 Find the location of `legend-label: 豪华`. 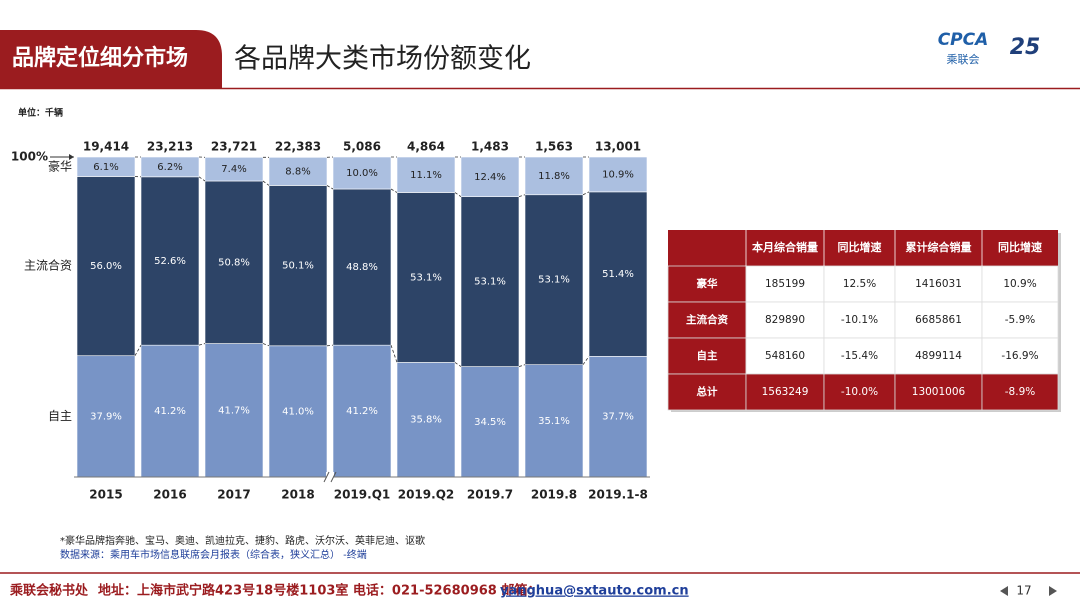

legend-label: 豪华 is located at coordinates (60, 165).